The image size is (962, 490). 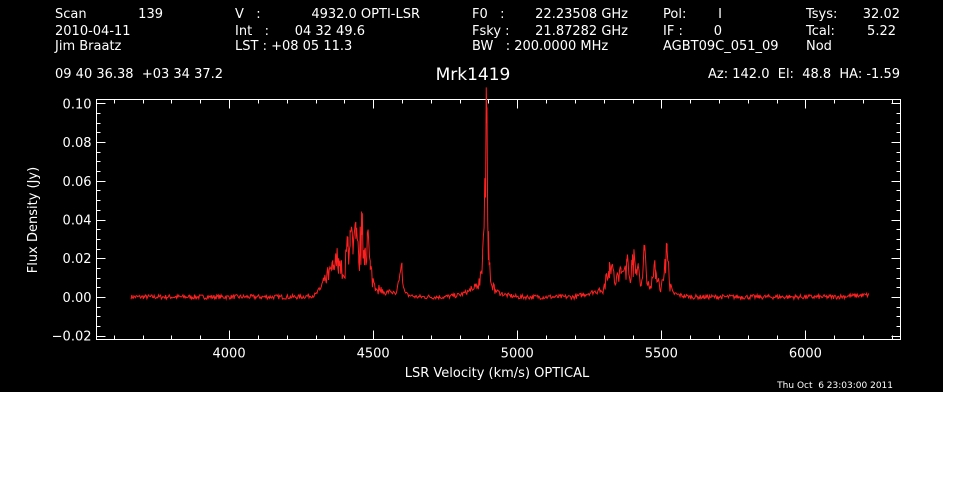 What do you see at coordinates (77, 259) in the screenshot?
I see `y-tick-label: 0.02` at bounding box center [77, 259].